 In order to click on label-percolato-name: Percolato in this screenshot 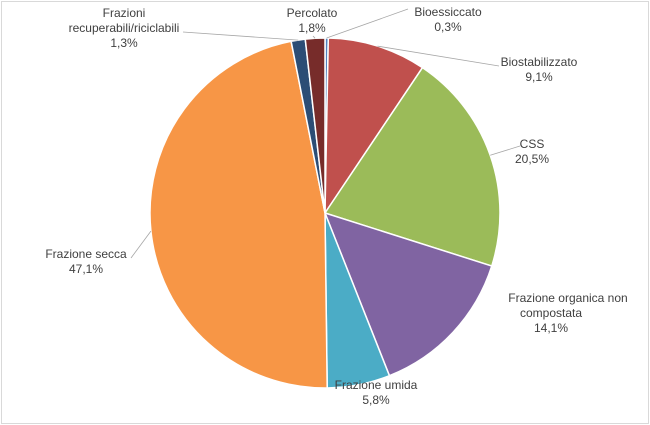, I will do `click(312, 13)`.